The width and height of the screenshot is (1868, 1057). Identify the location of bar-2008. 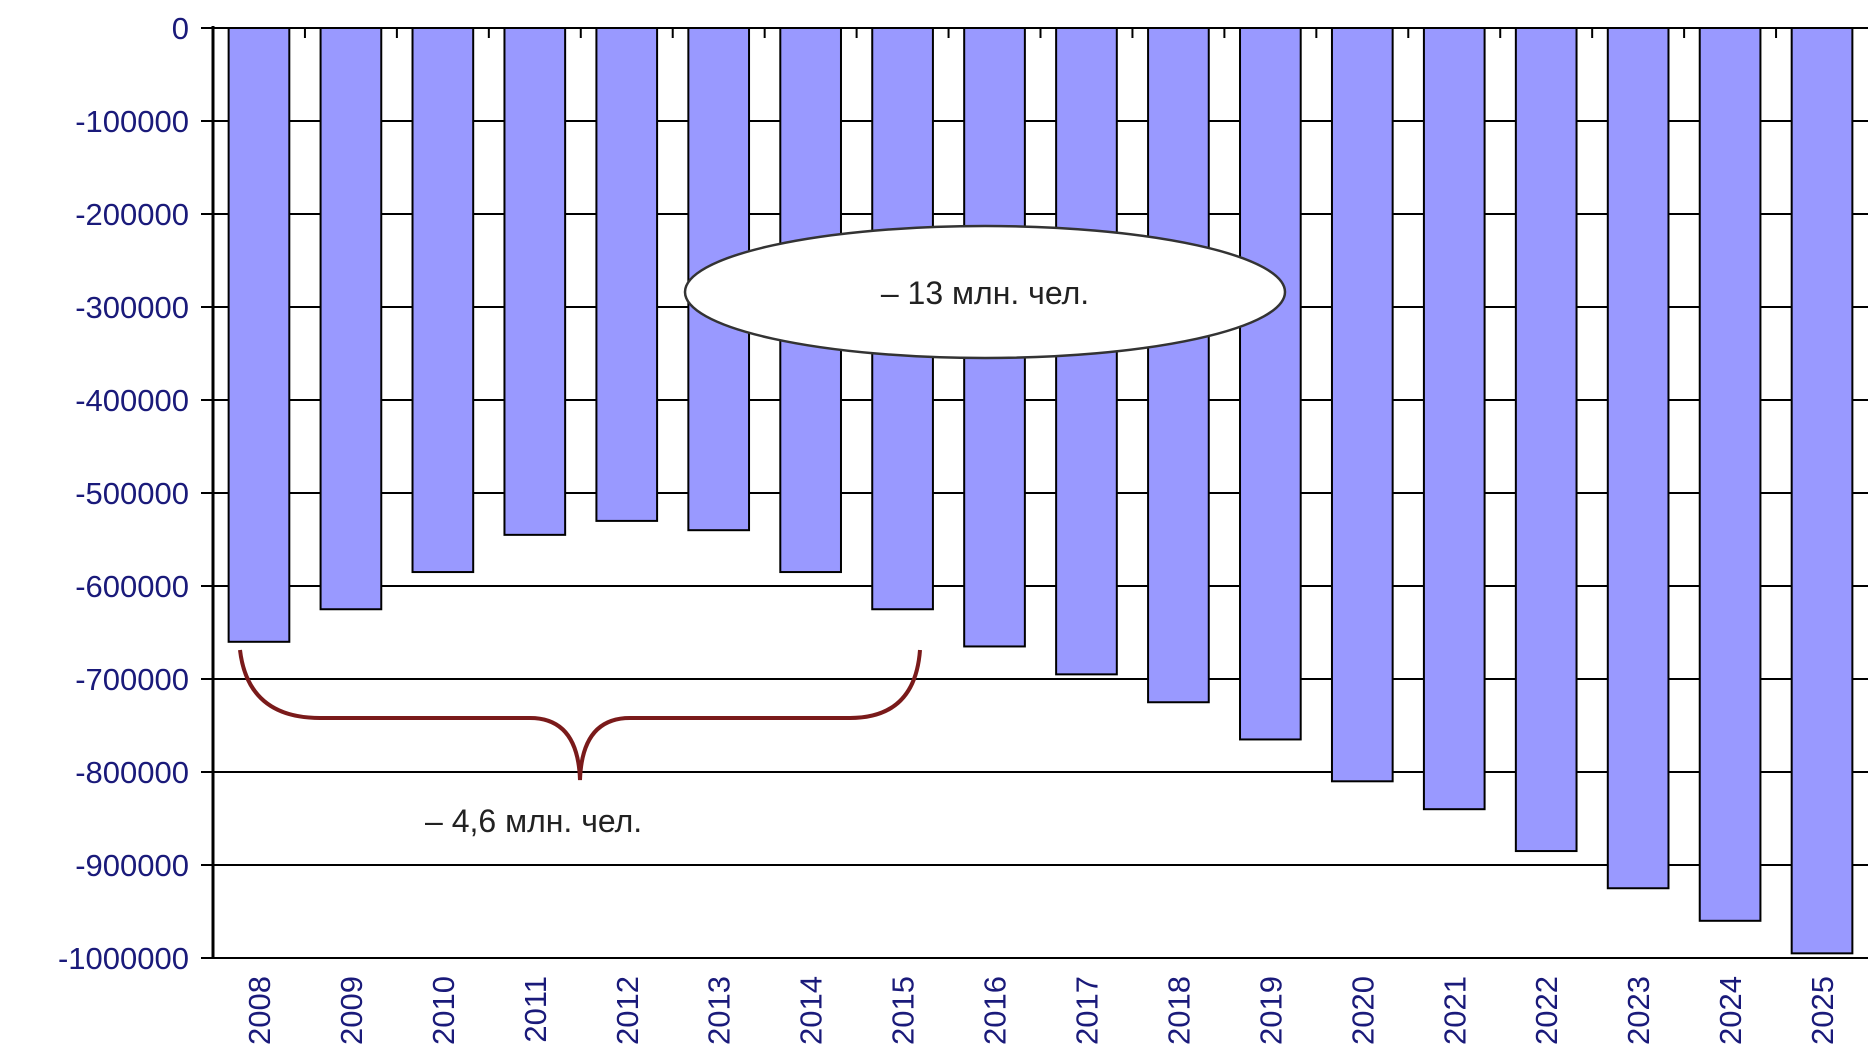
(259, 335).